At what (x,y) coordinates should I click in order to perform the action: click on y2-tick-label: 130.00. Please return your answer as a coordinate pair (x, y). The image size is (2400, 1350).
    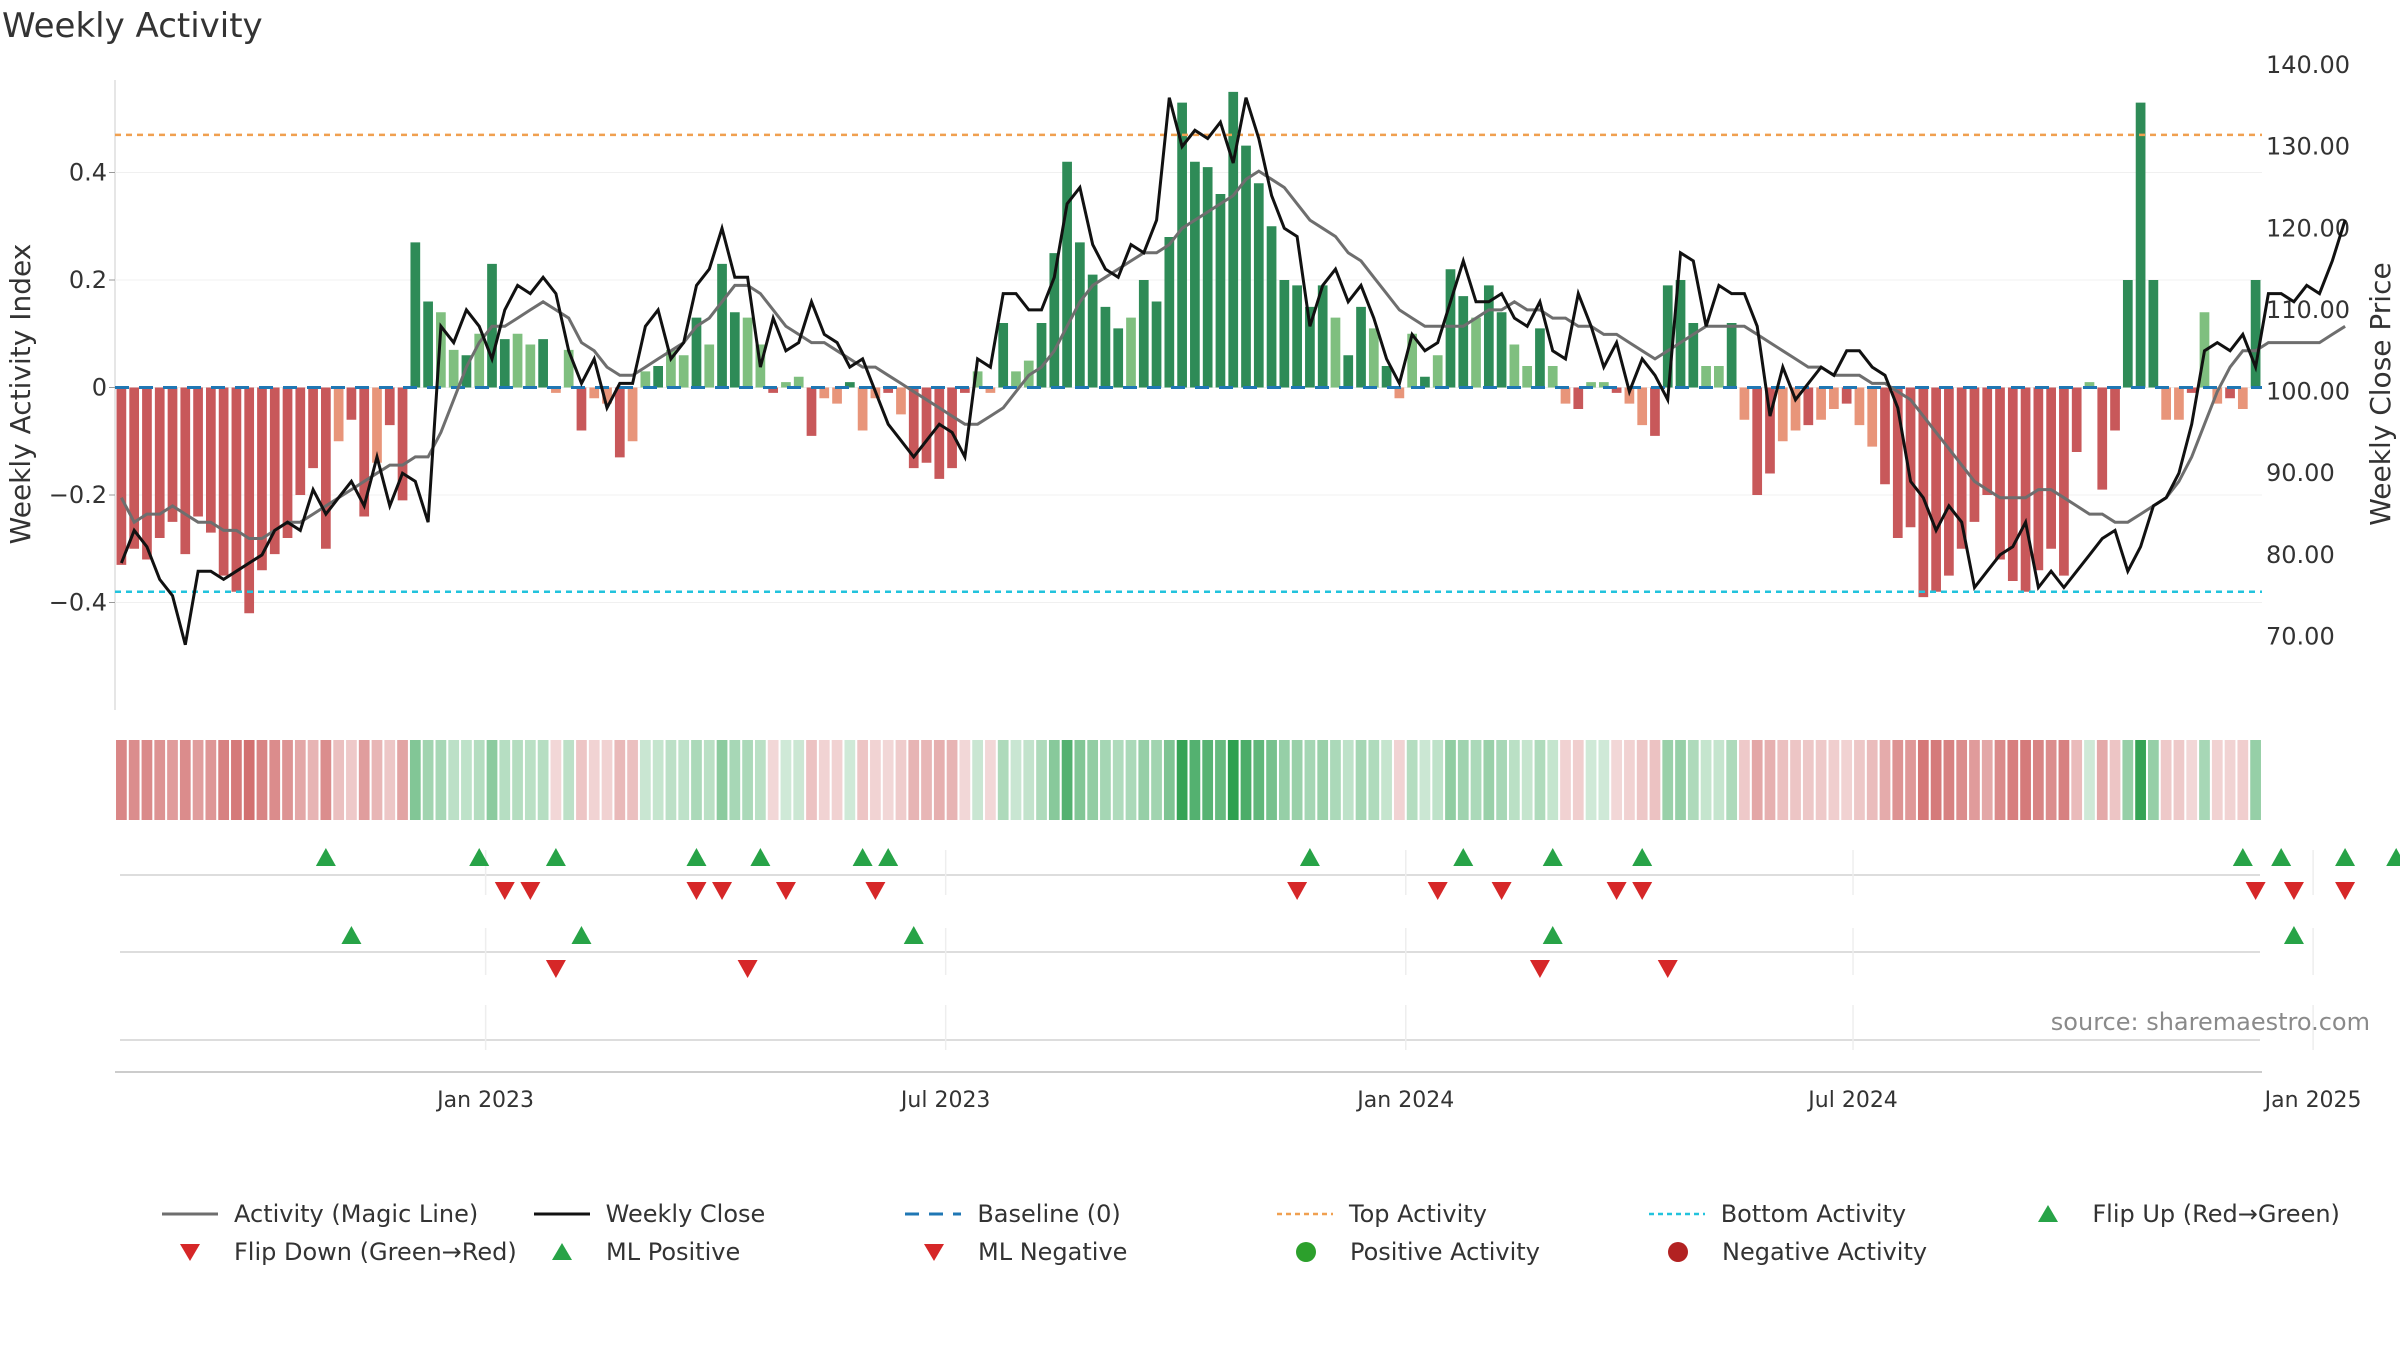
    Looking at the image, I should click on (2308, 147).